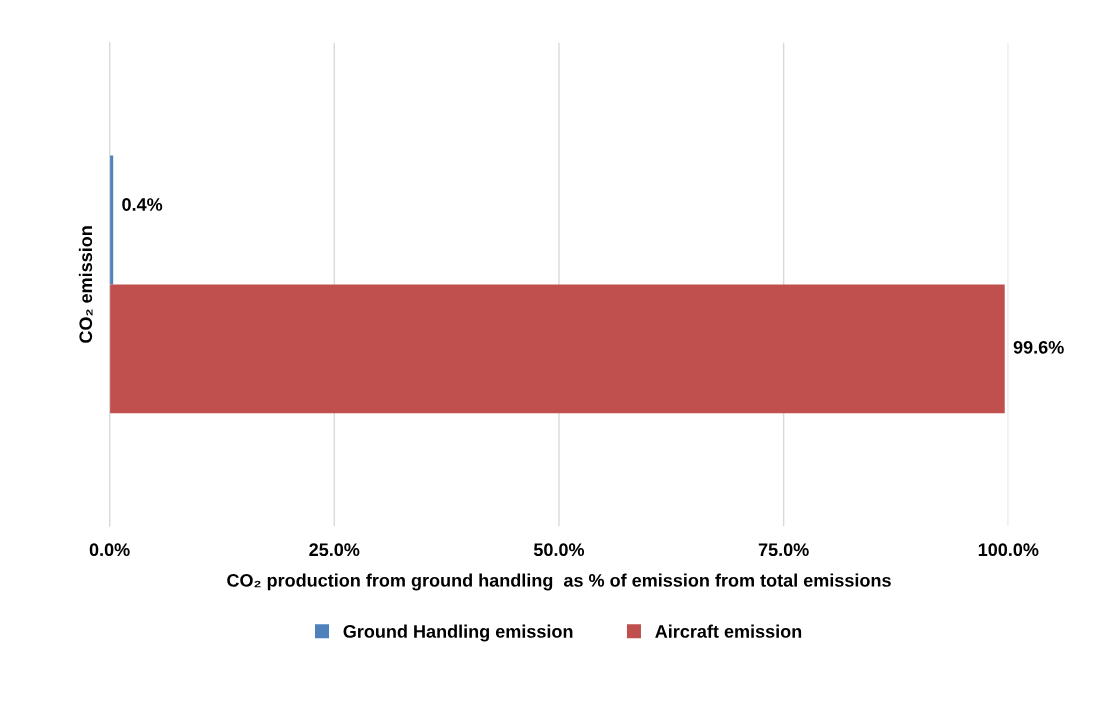 This screenshot has width=1096, height=711. I want to click on legend-label: Ground Handling emission, so click(458, 633).